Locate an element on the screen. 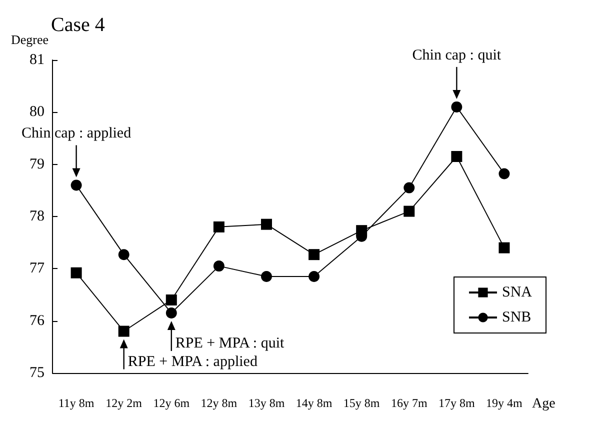 The image size is (597, 423). y-tick-label: 80 is located at coordinates (37, 112).